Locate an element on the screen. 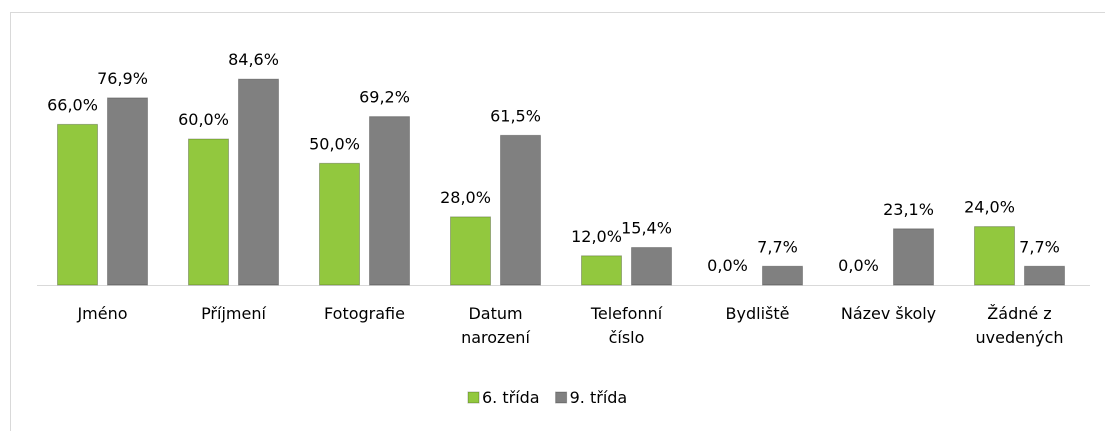 Image resolution: width=1105 pixels, height=431 pixels. x-tick-label: Datum narození is located at coordinates (495, 325).